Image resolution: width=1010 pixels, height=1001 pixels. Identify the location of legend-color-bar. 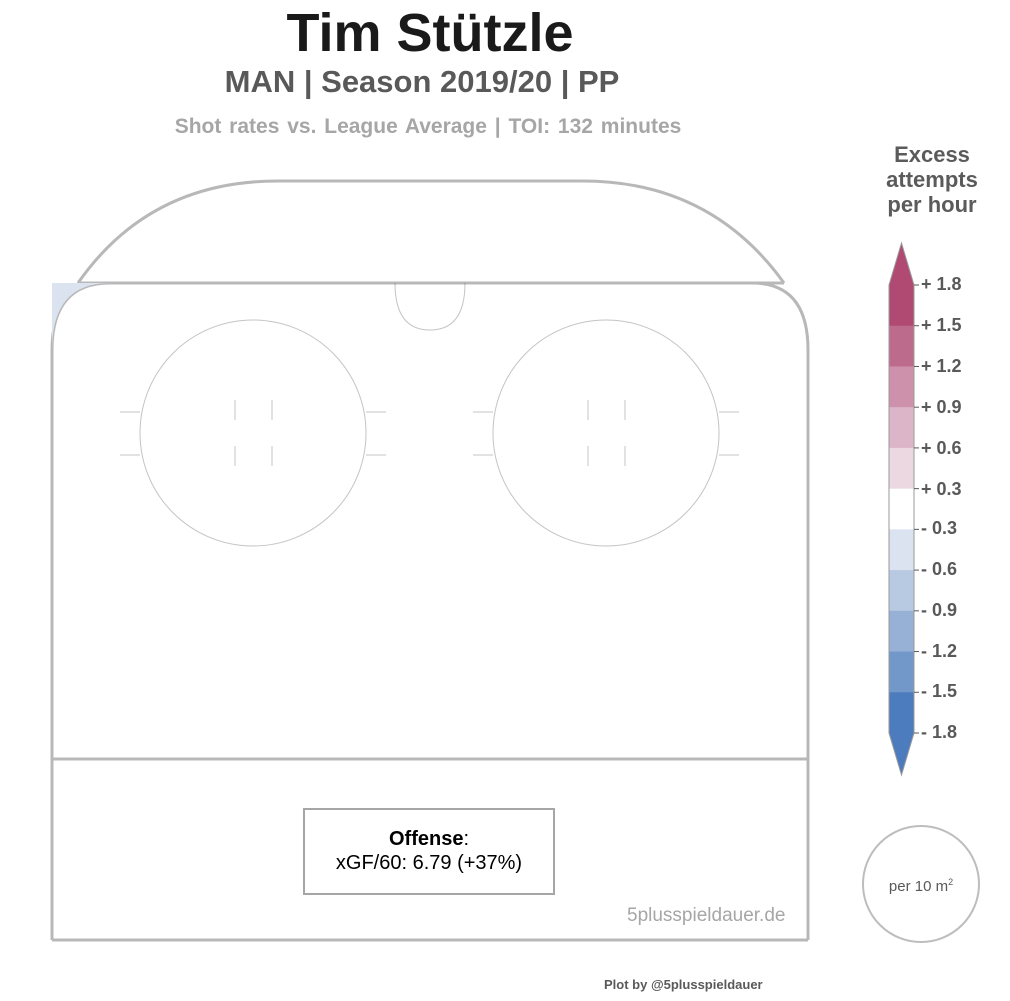
(903, 509).